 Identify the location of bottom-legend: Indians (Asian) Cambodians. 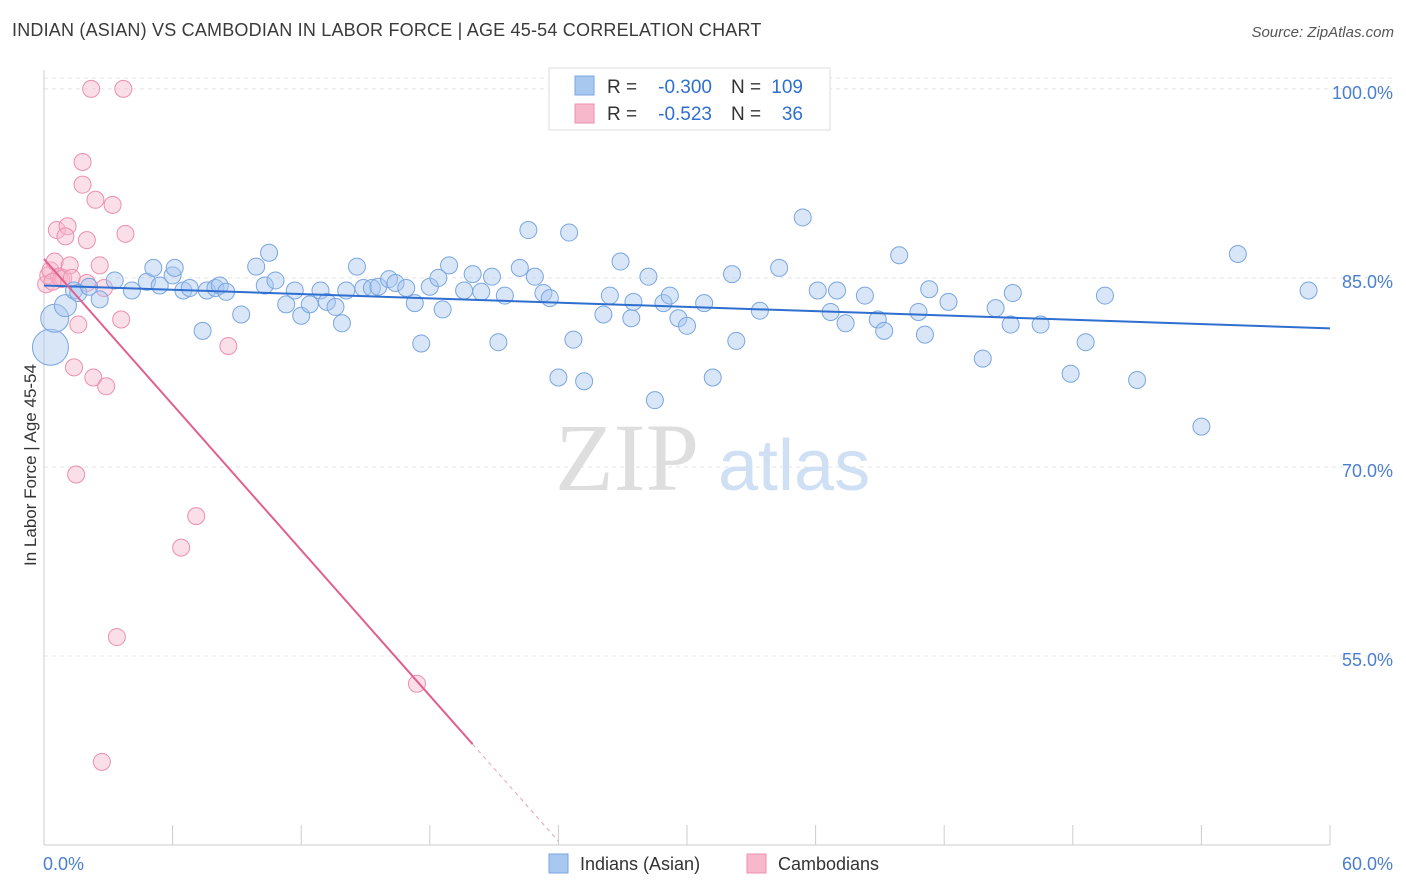
(713, 863).